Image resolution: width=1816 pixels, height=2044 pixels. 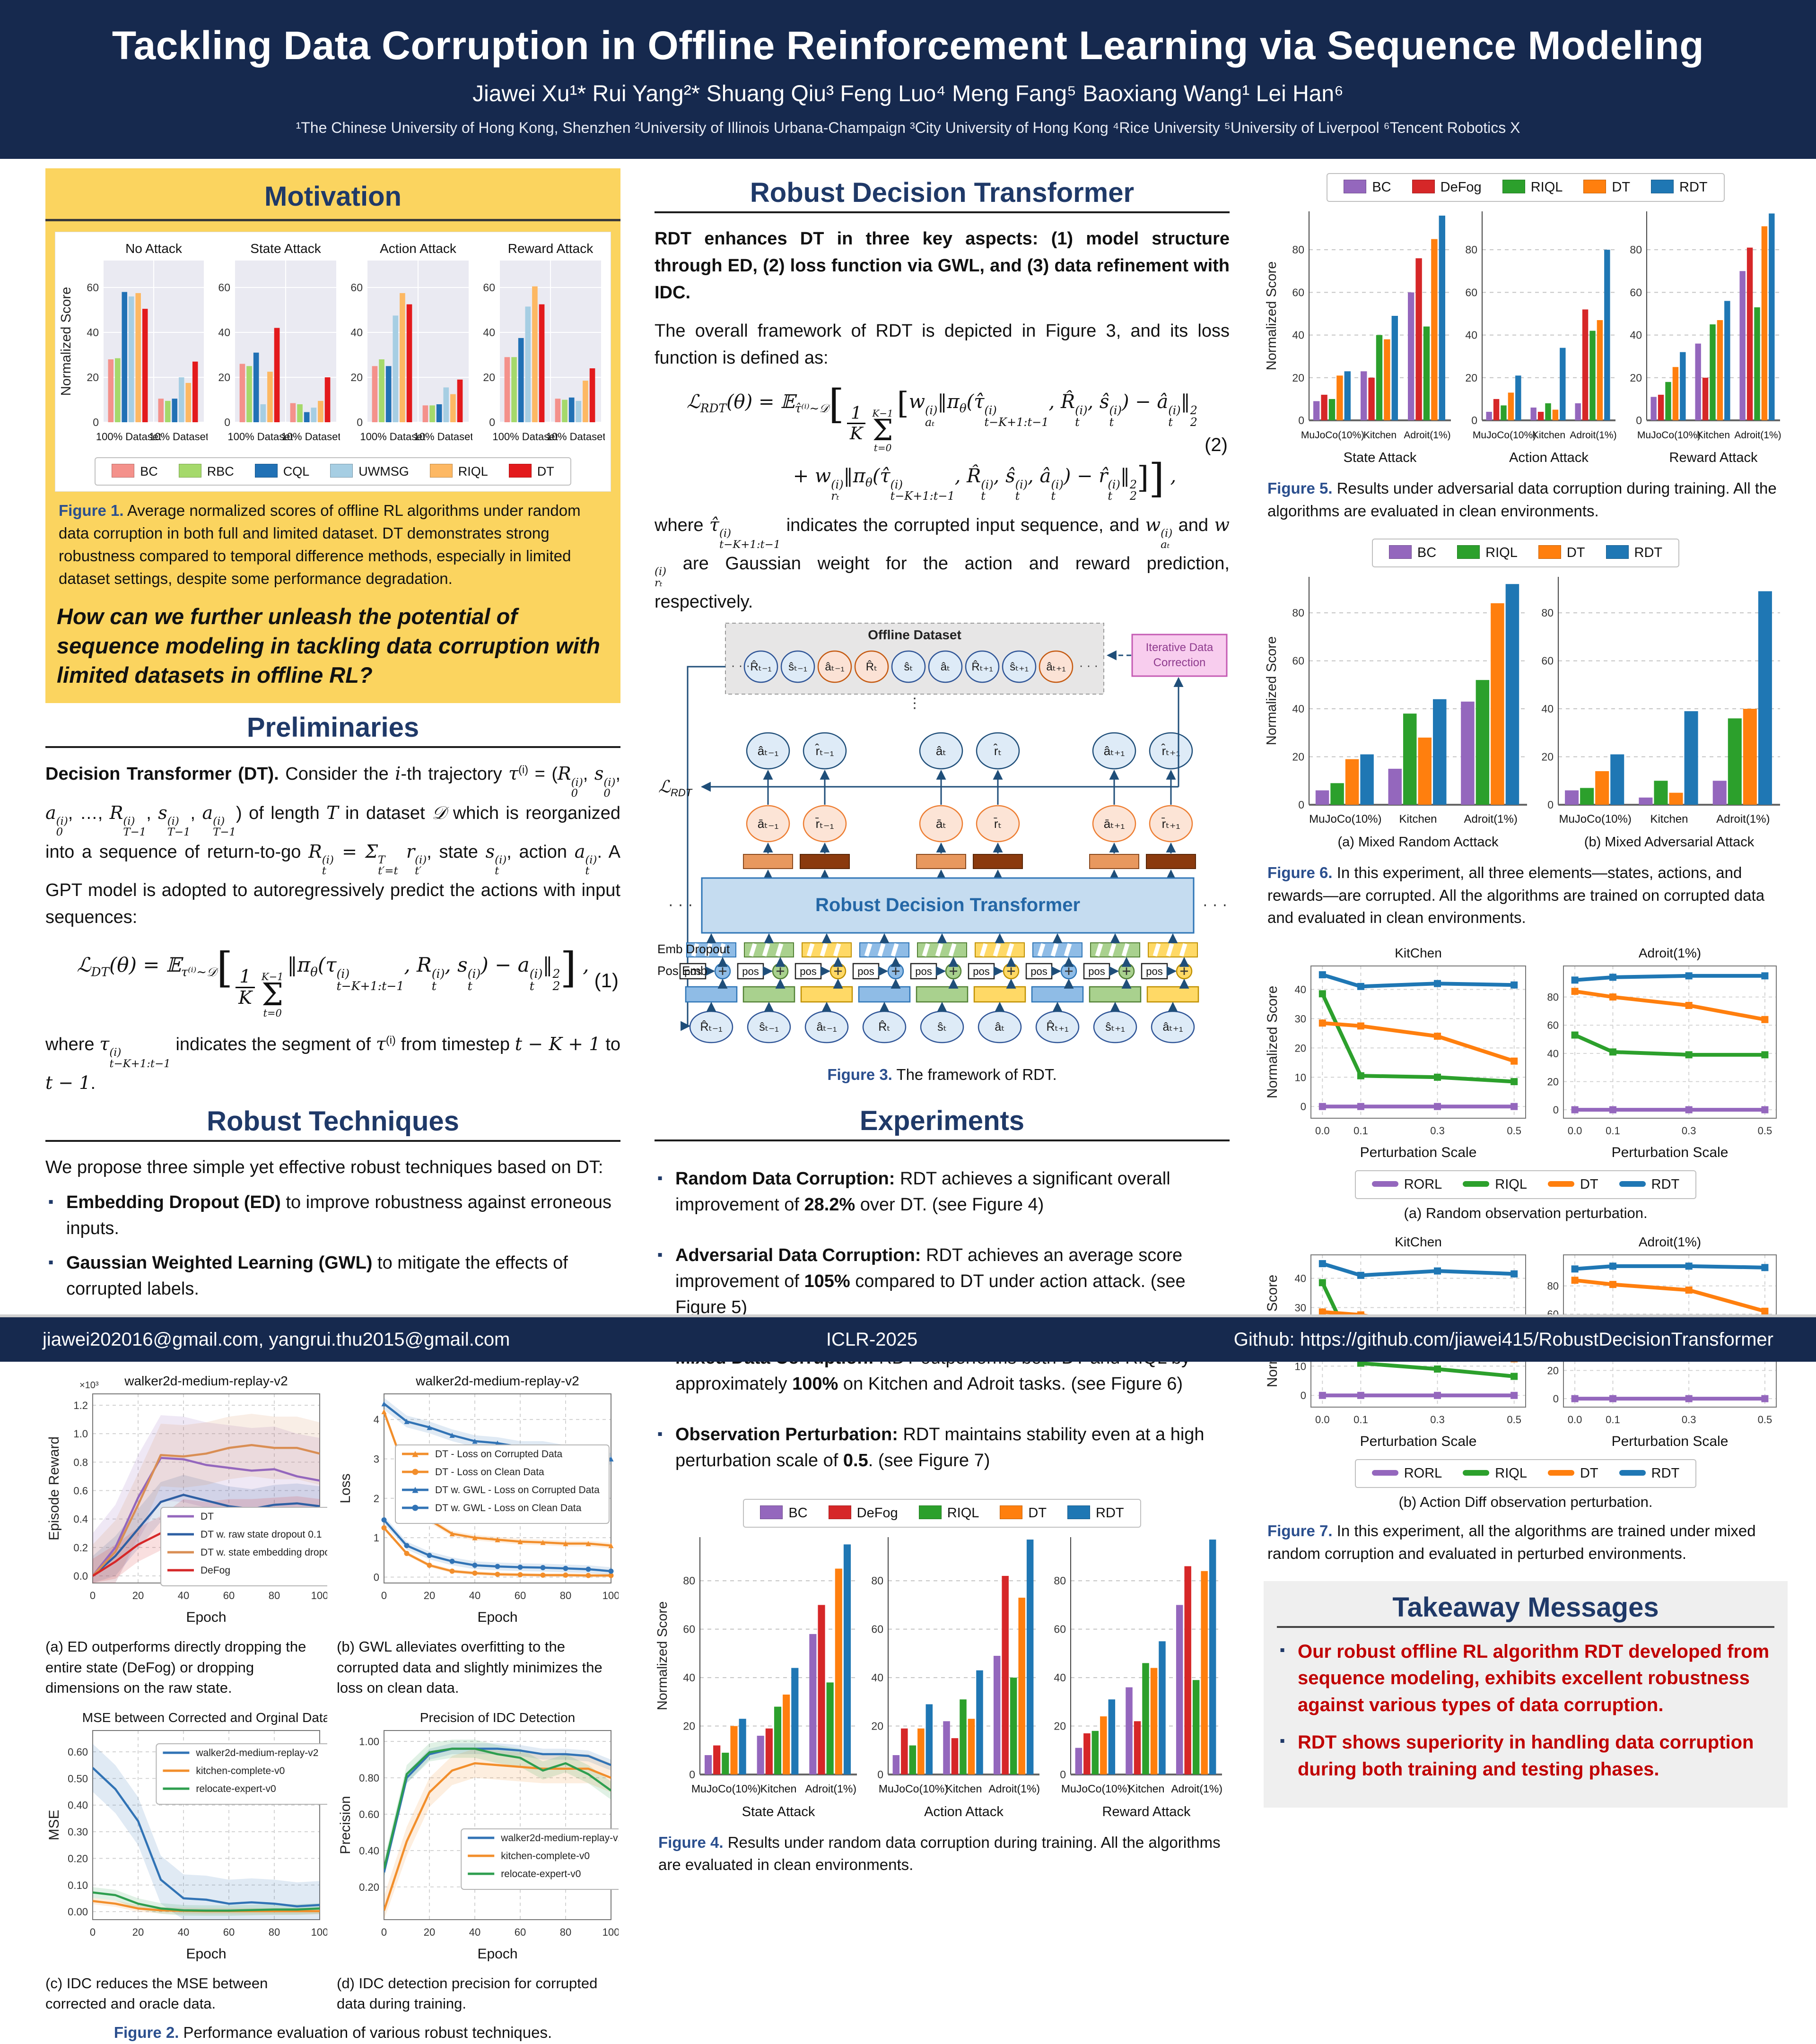 I want to click on svg-text: 0.20, so click(x=78, y=1858).